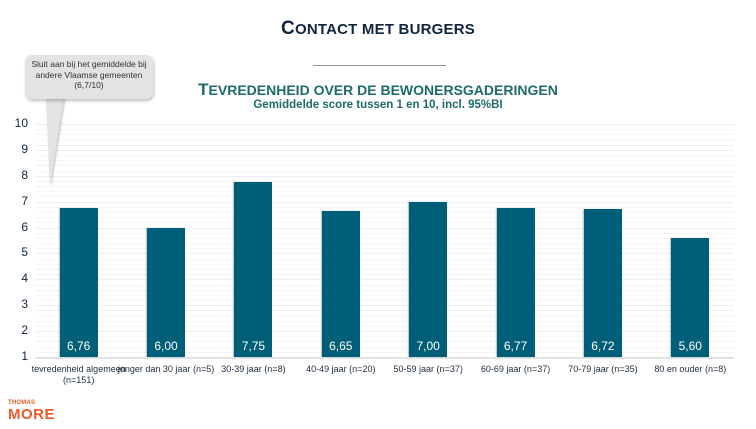 This screenshot has width=756, height=429. I want to click on x-tick-label: tevredenheid algemeen (n=151), so click(78, 374).